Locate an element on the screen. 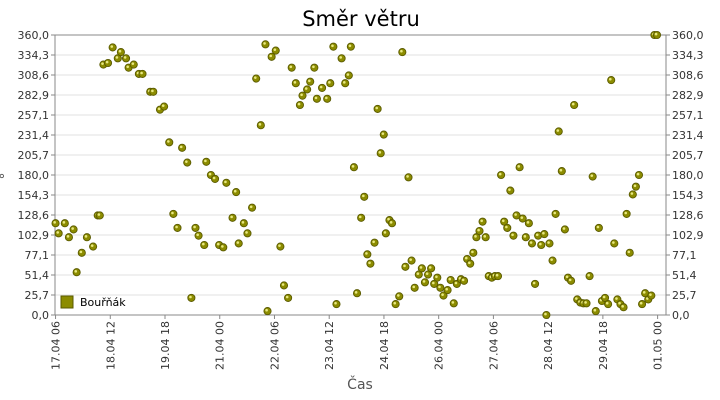 The image size is (720, 400). x-tick-label: 28.04 12 is located at coordinates (548, 345).